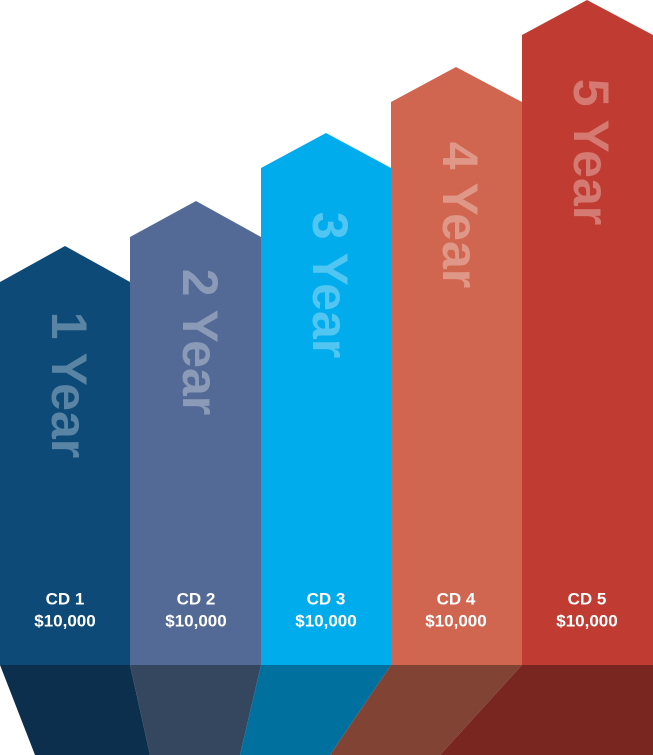 This screenshot has width=653, height=755. What do you see at coordinates (326, 598) in the screenshot?
I see `cd-name: CD 3` at bounding box center [326, 598].